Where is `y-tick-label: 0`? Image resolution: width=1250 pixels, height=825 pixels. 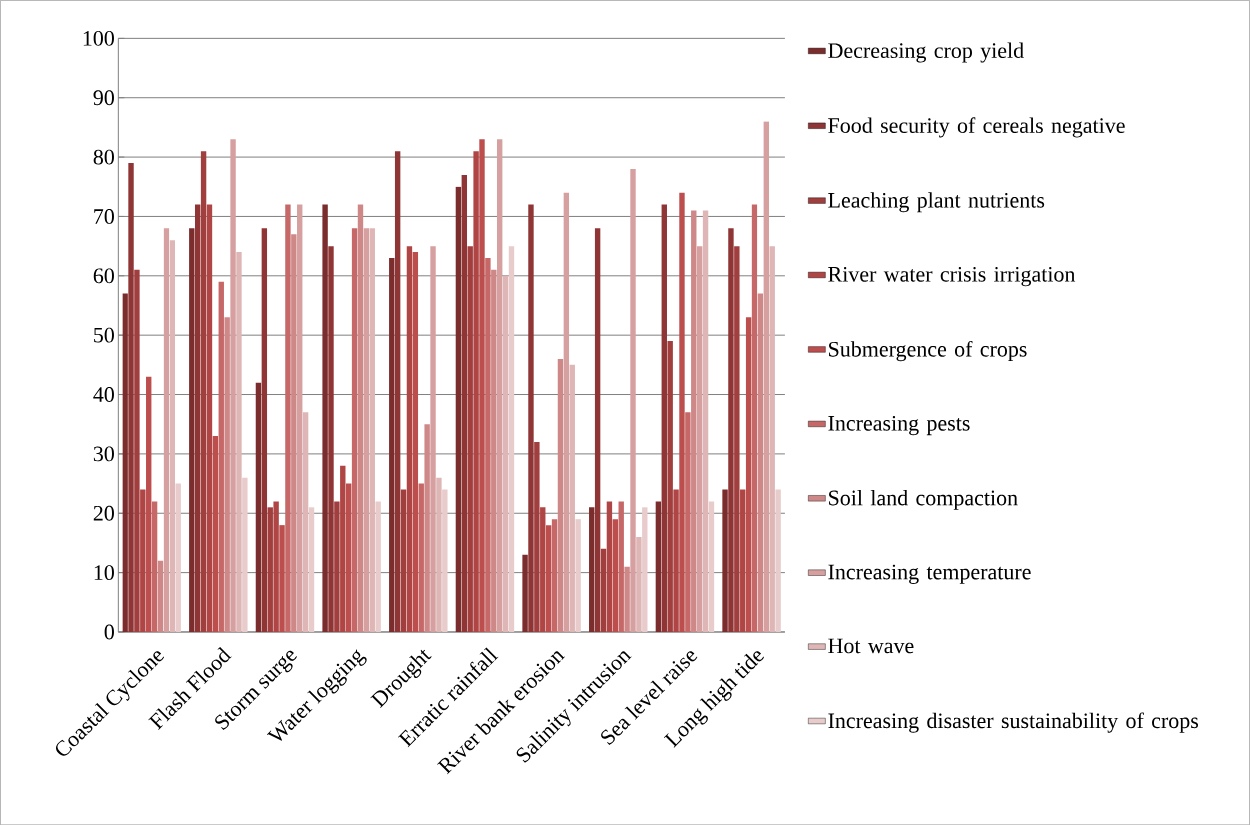 y-tick-label: 0 is located at coordinates (109, 632).